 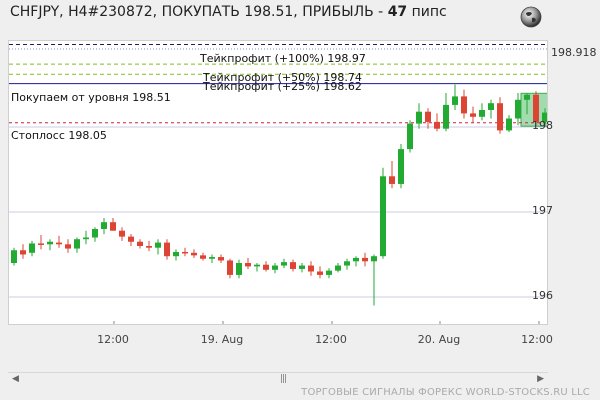 I want to click on stoploss-label: Стоплосс 198.05, so click(x=59, y=135).